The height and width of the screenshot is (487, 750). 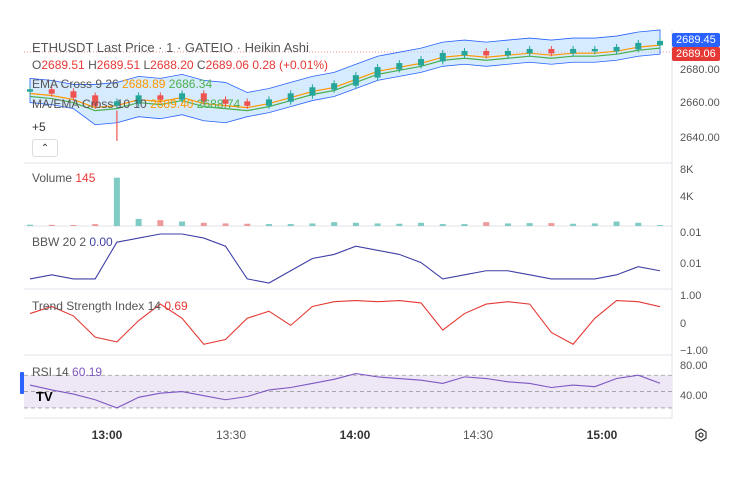 I want to click on ema-line-fast, so click(x=345, y=76).